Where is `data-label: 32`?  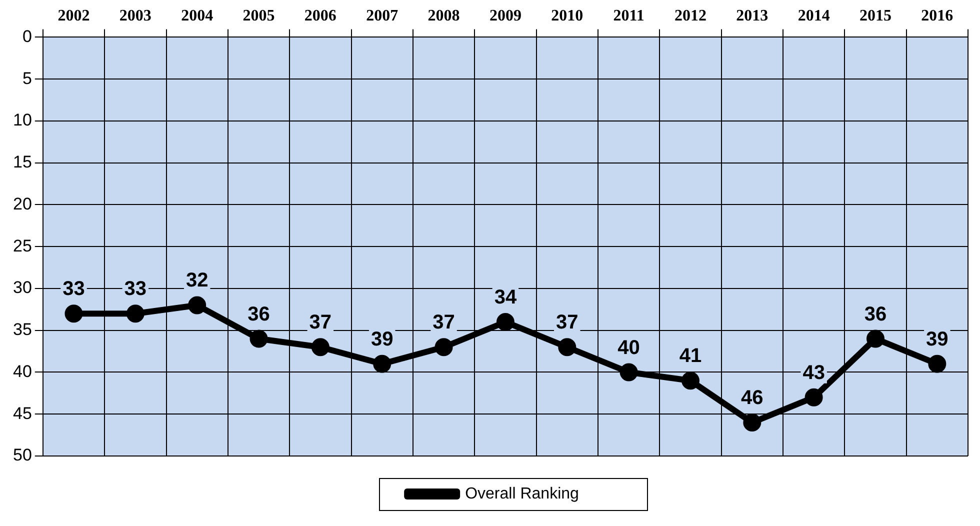 data-label: 32 is located at coordinates (197, 281).